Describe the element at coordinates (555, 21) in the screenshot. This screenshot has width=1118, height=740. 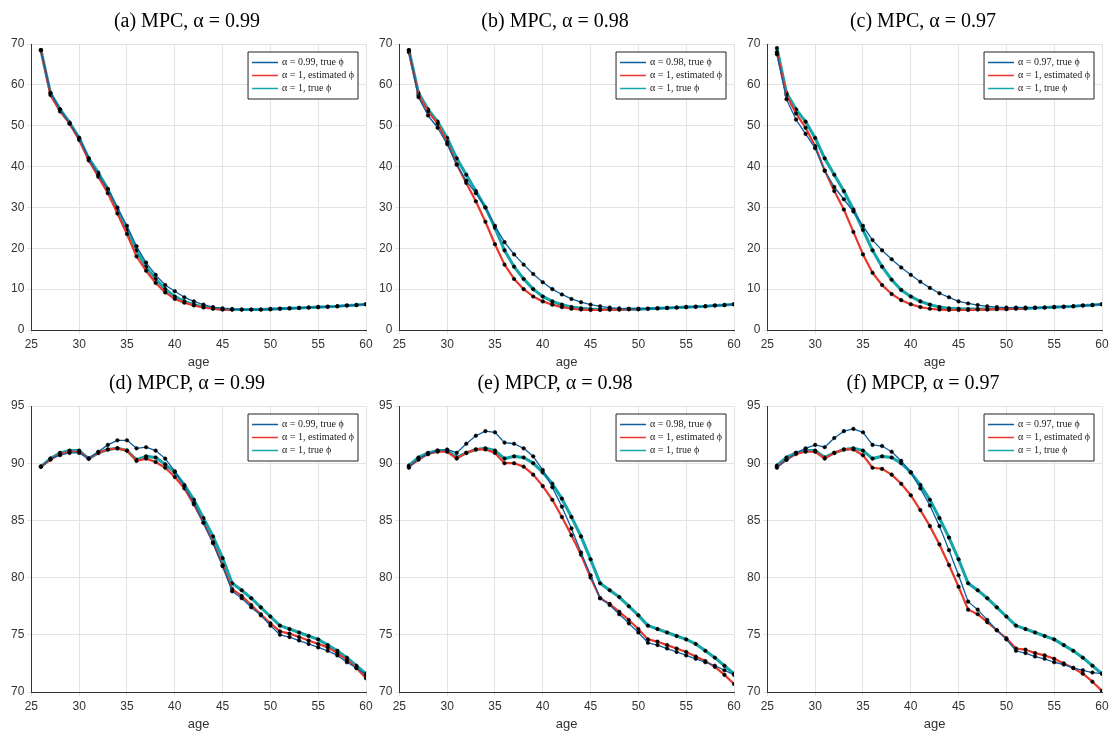
I see `chart-title: (b) MPC, α = 0.98` at that location.